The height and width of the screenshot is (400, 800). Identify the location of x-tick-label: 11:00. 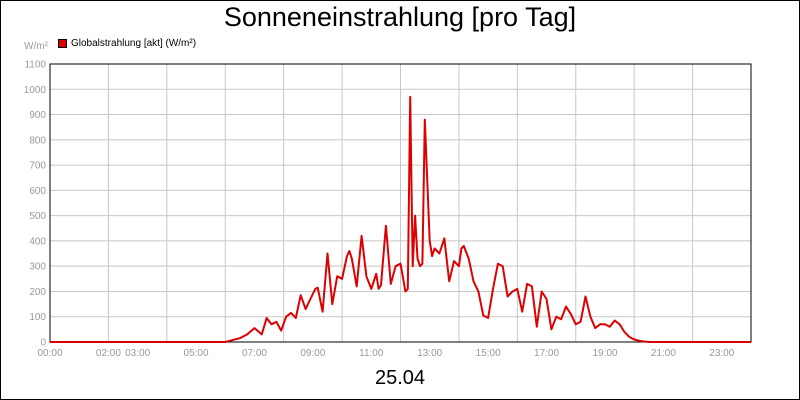
(371, 353).